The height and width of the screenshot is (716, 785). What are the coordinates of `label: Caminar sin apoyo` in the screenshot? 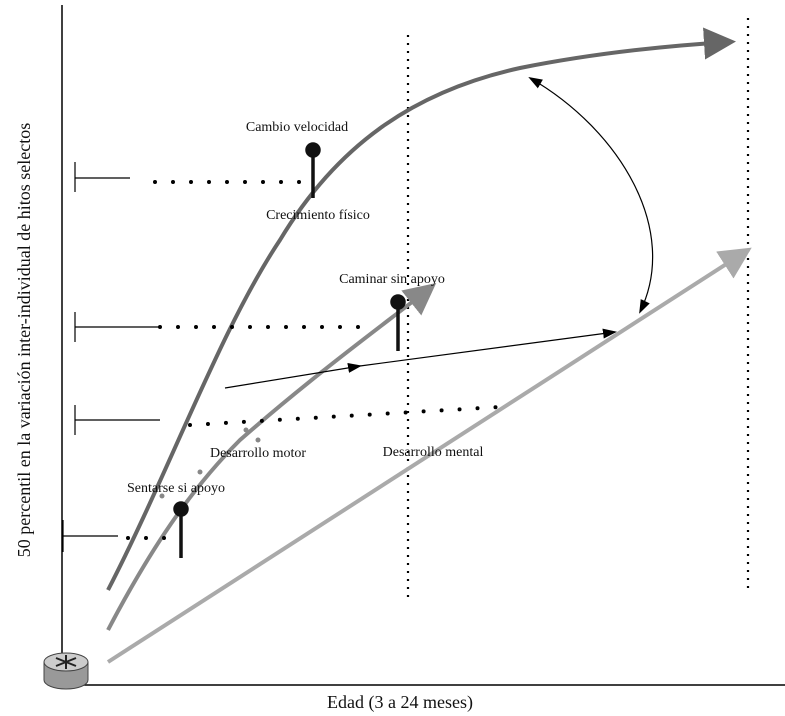 It's located at (392, 279).